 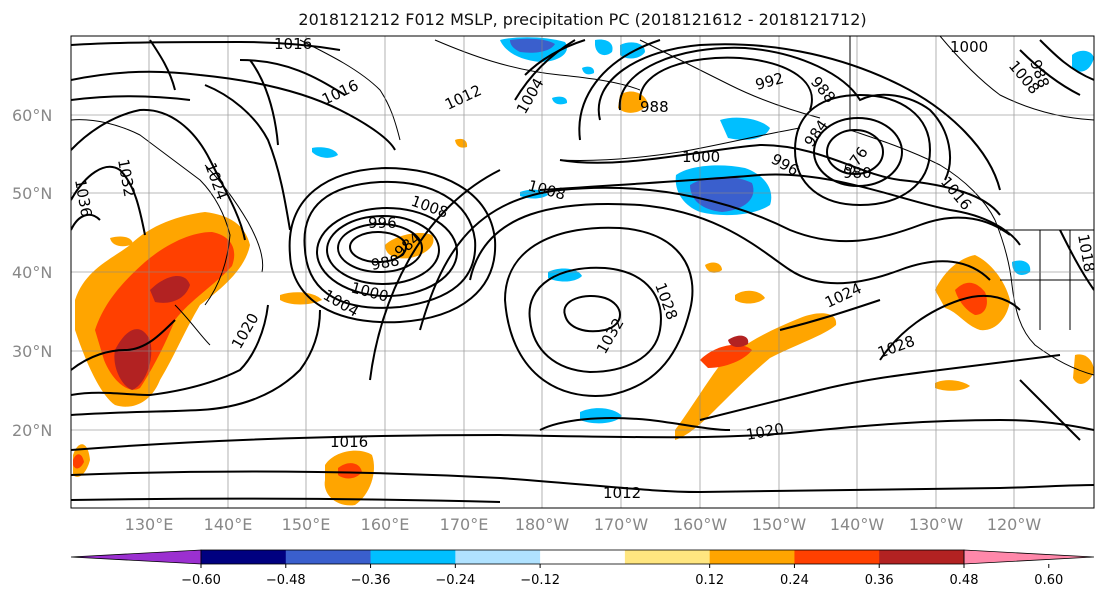 What do you see at coordinates (964, 580) in the screenshot?
I see `colorbar-tick-label: 0.48` at bounding box center [964, 580].